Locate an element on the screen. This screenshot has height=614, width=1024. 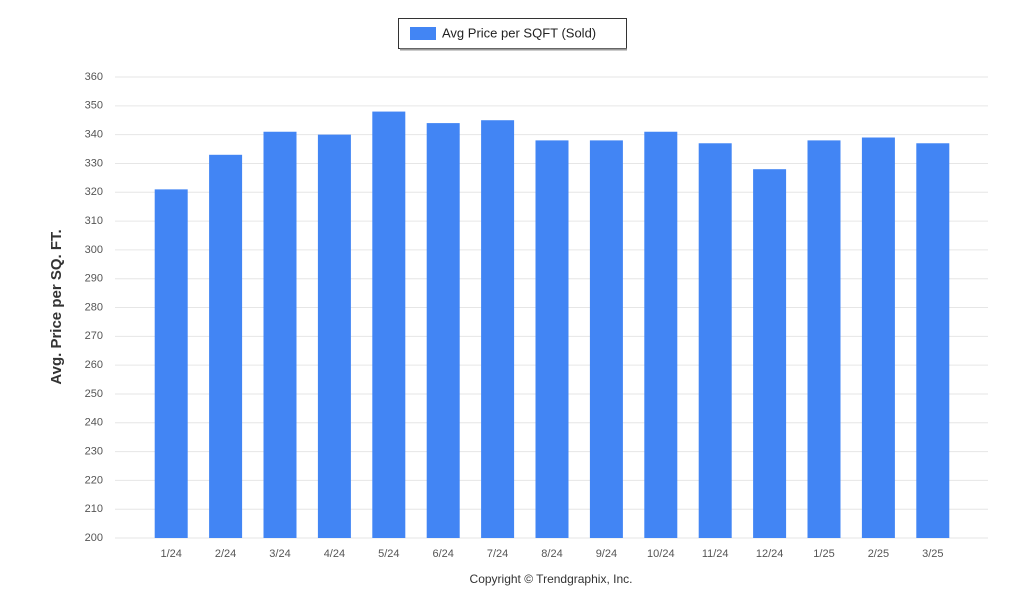
credit: Copyright © Trendgraphix, Inc. is located at coordinates (551, 579).